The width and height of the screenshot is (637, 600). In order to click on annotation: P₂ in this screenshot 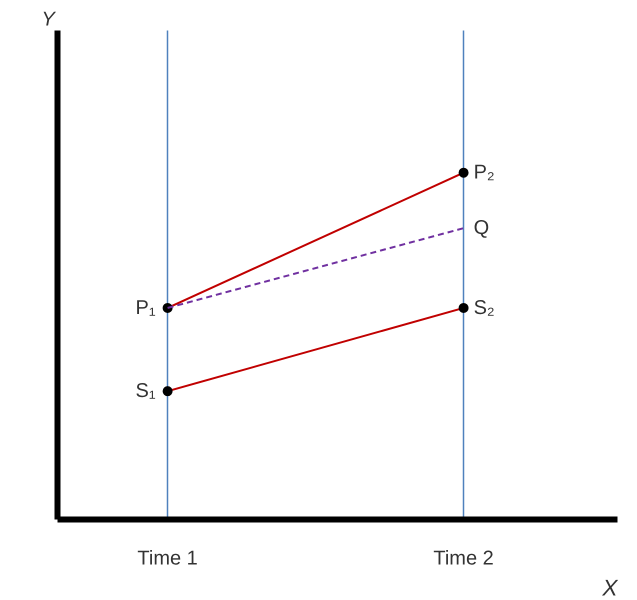, I will do `click(484, 173)`.